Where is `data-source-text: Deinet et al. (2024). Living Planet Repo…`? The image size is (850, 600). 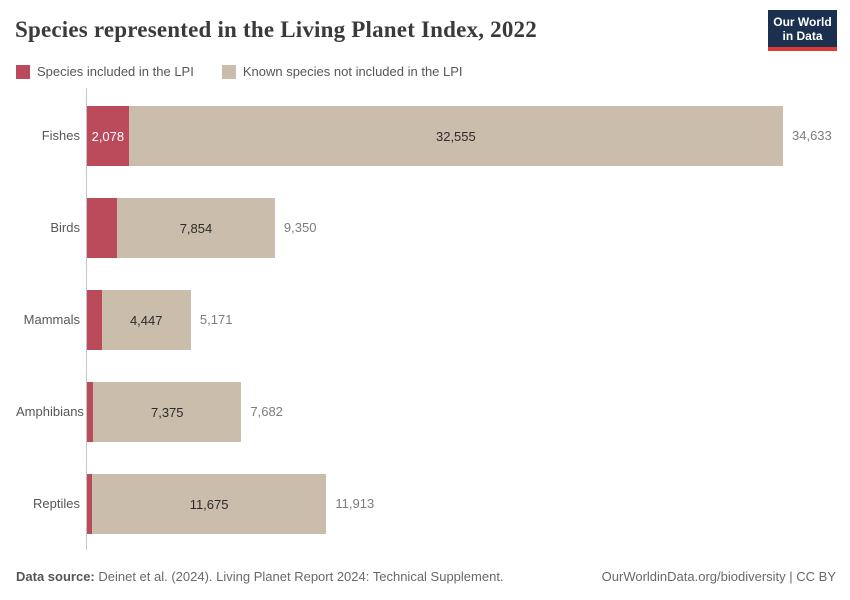 data-source-text: Deinet et al. (2024). Living Planet Repo… is located at coordinates (299, 576).